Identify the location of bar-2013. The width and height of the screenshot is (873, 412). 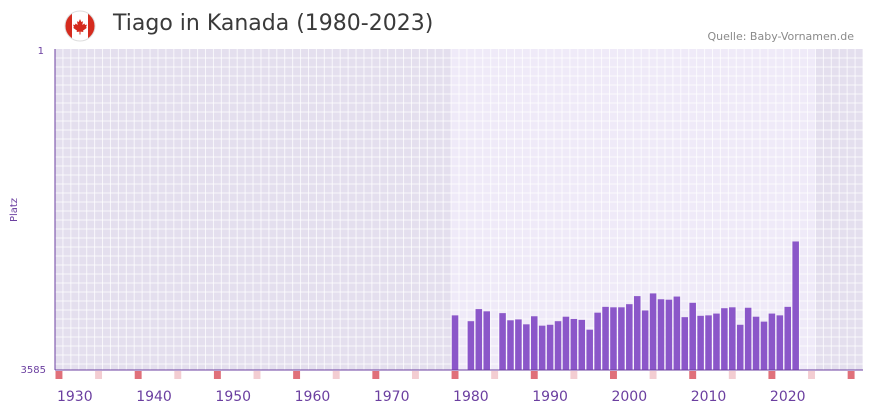
(732, 338).